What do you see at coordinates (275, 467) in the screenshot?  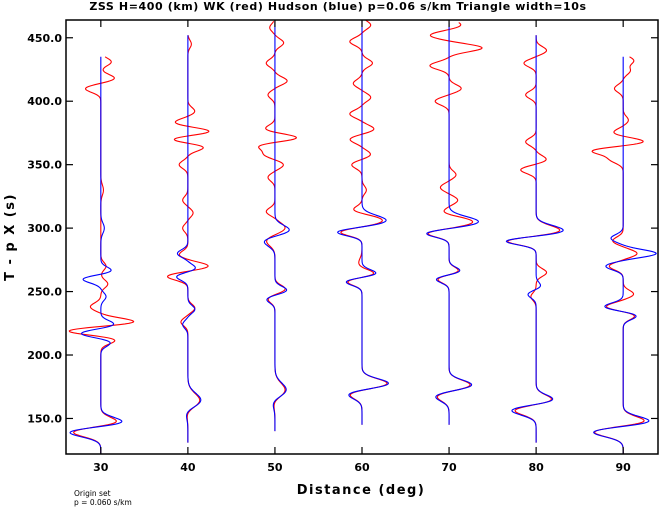 I see `x-tick-label: 50` at bounding box center [275, 467].